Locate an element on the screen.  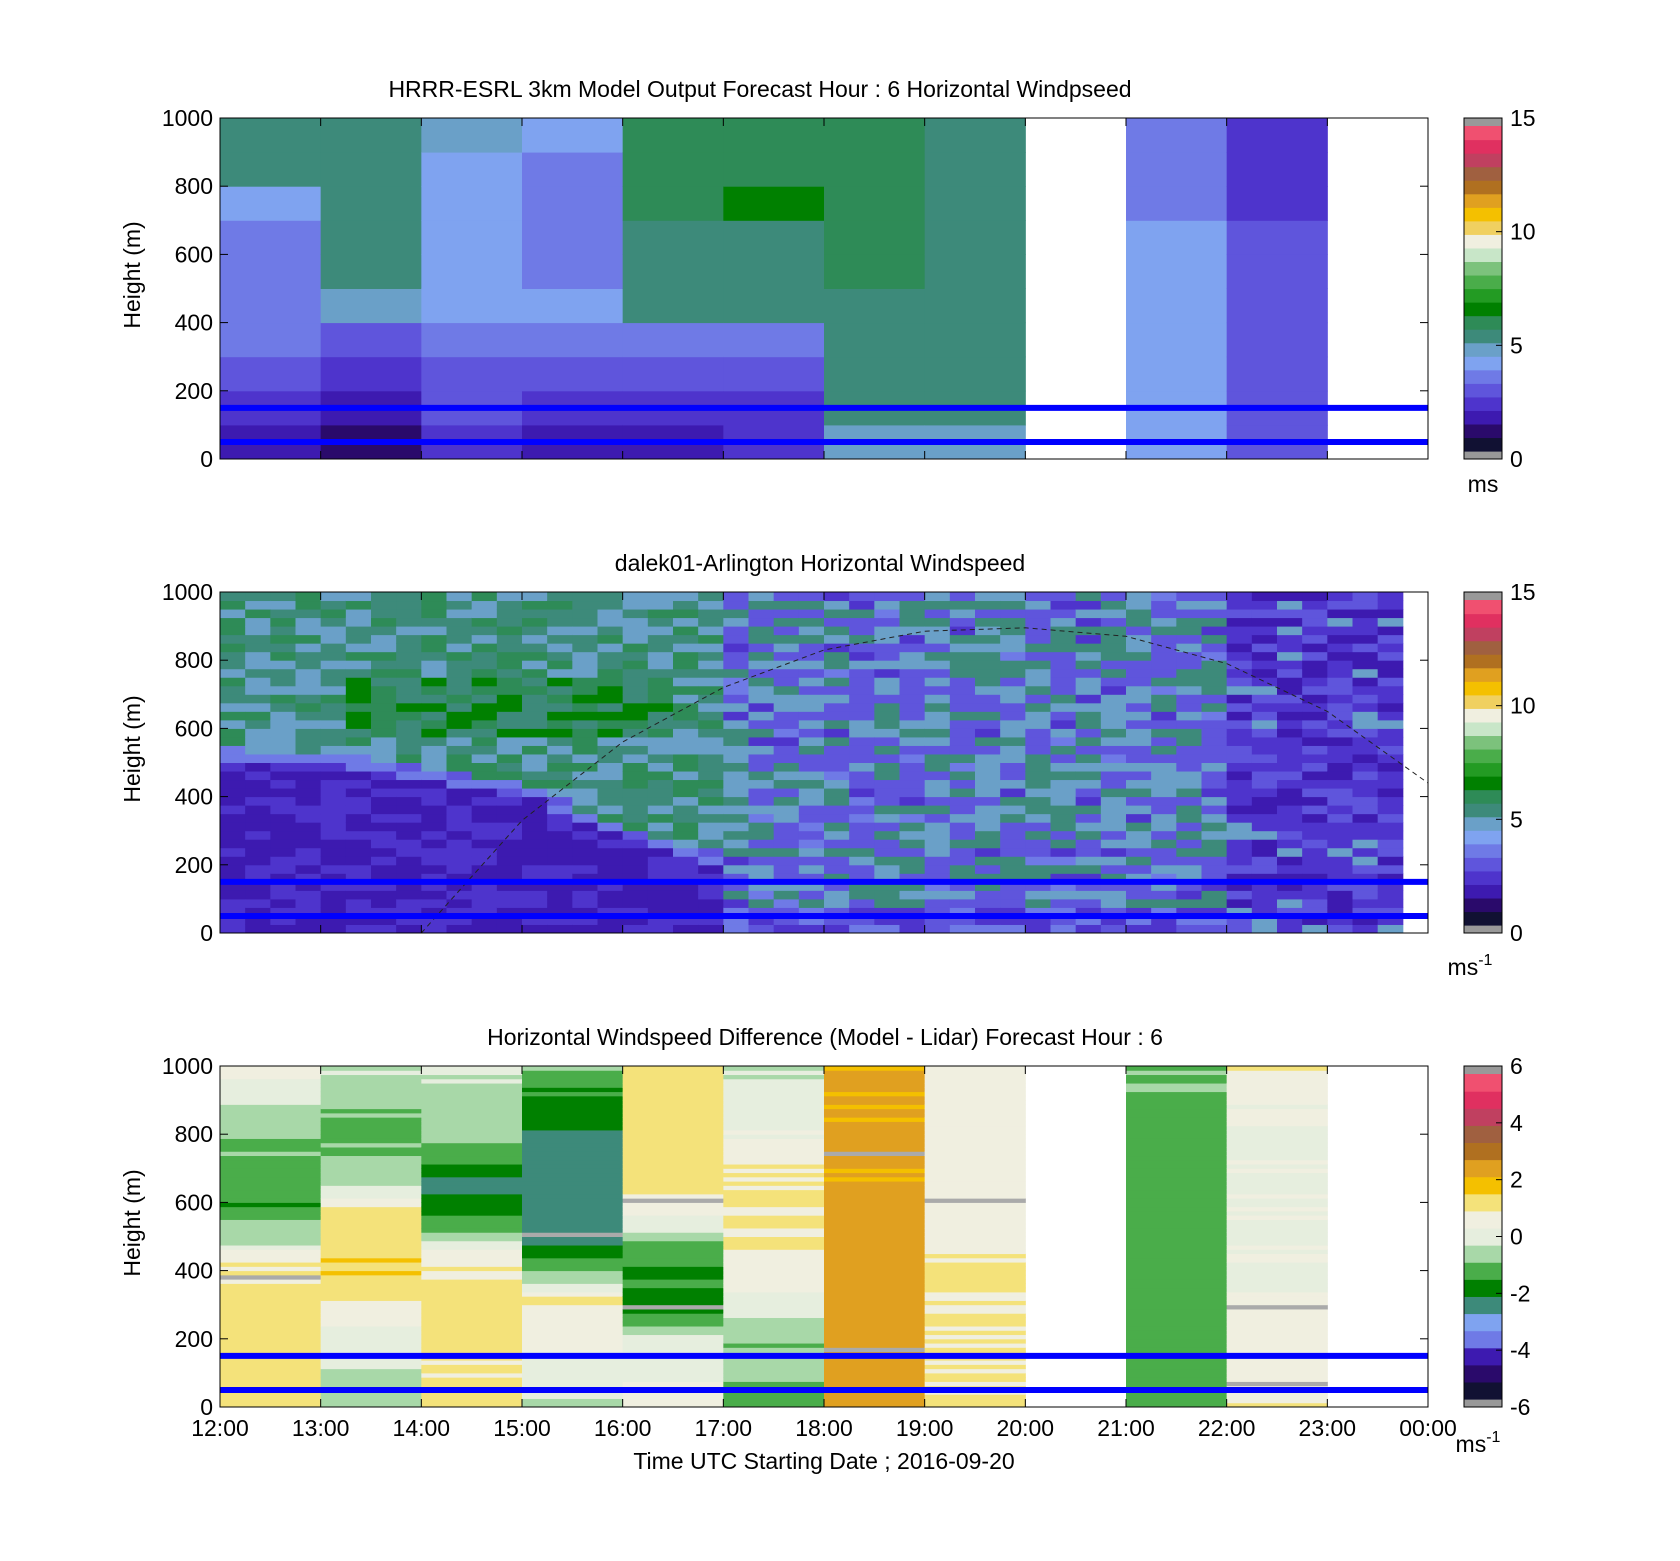
boundary-lines is located at coordinates (824, 424).